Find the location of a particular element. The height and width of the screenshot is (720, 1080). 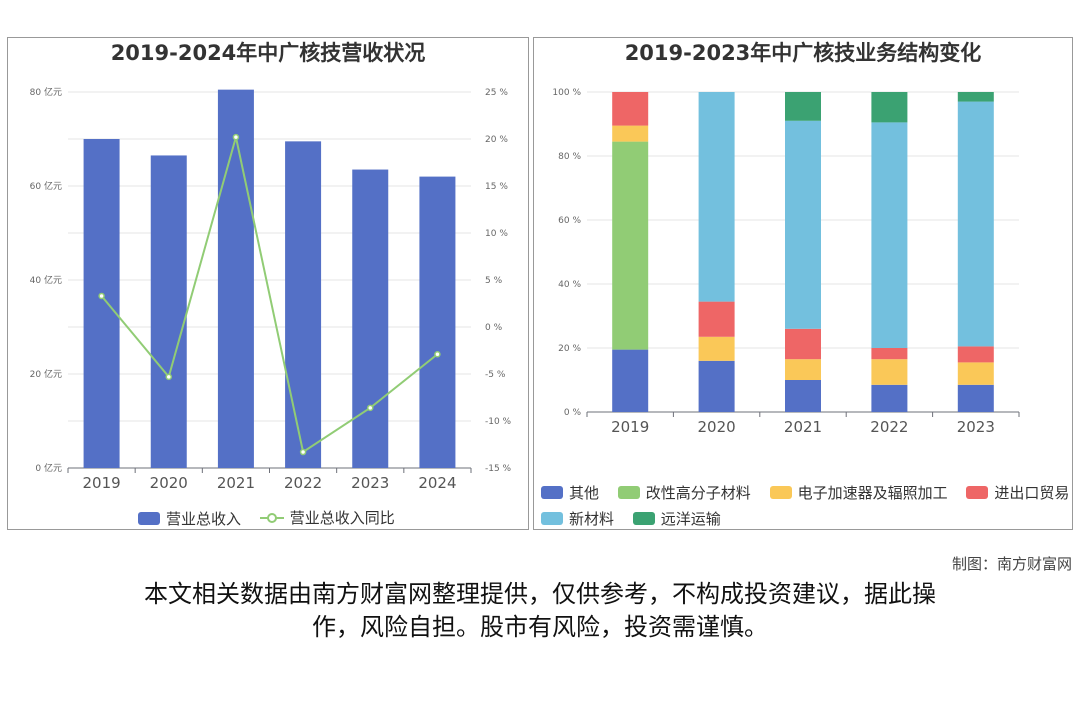

legend-label-trade: 进出口贸易 is located at coordinates (1032, 493).